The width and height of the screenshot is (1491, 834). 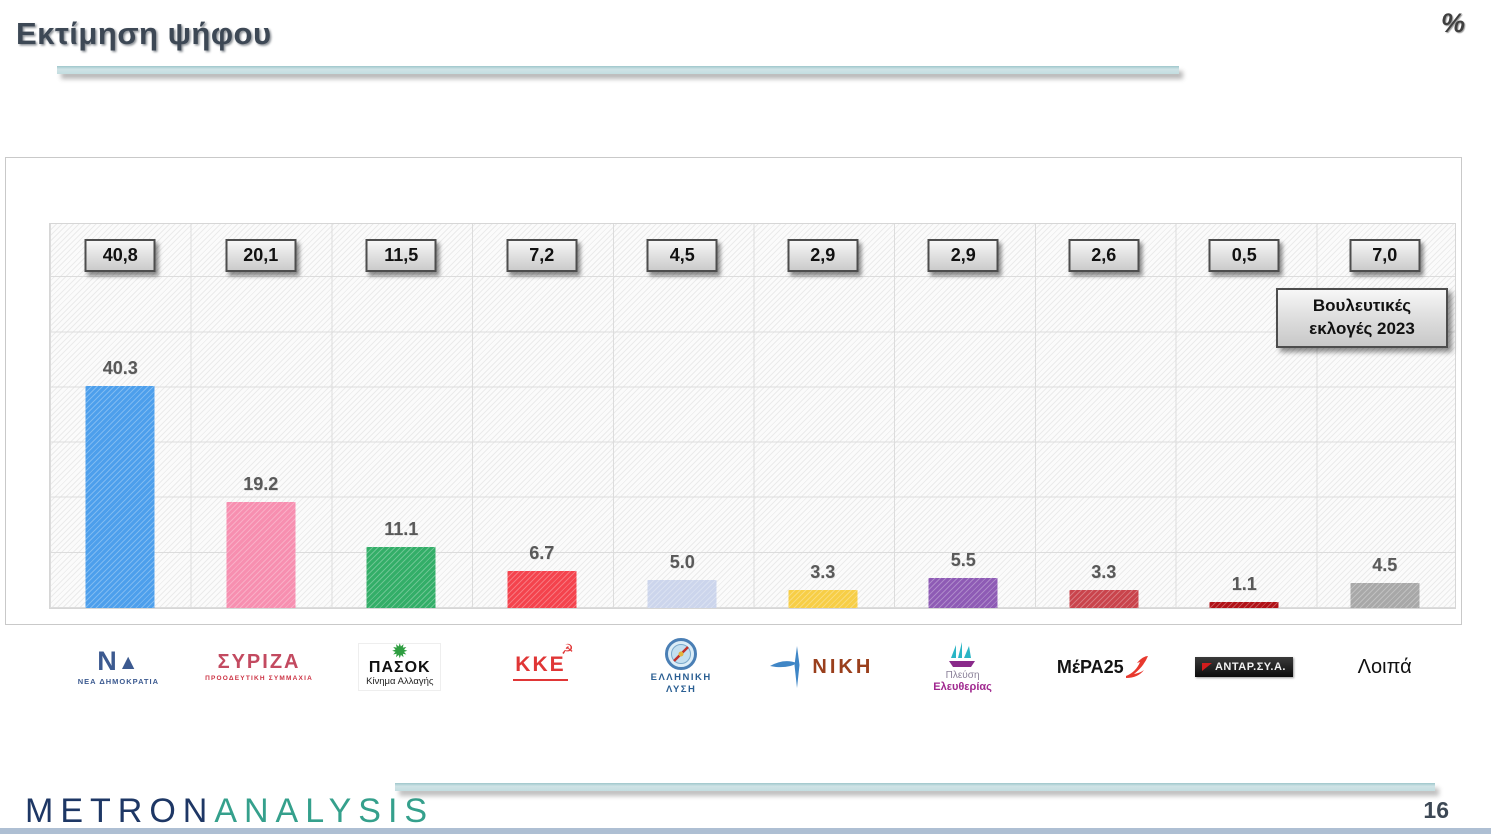 I want to click on loipa-label: Λοιπά, so click(x=1384, y=666).